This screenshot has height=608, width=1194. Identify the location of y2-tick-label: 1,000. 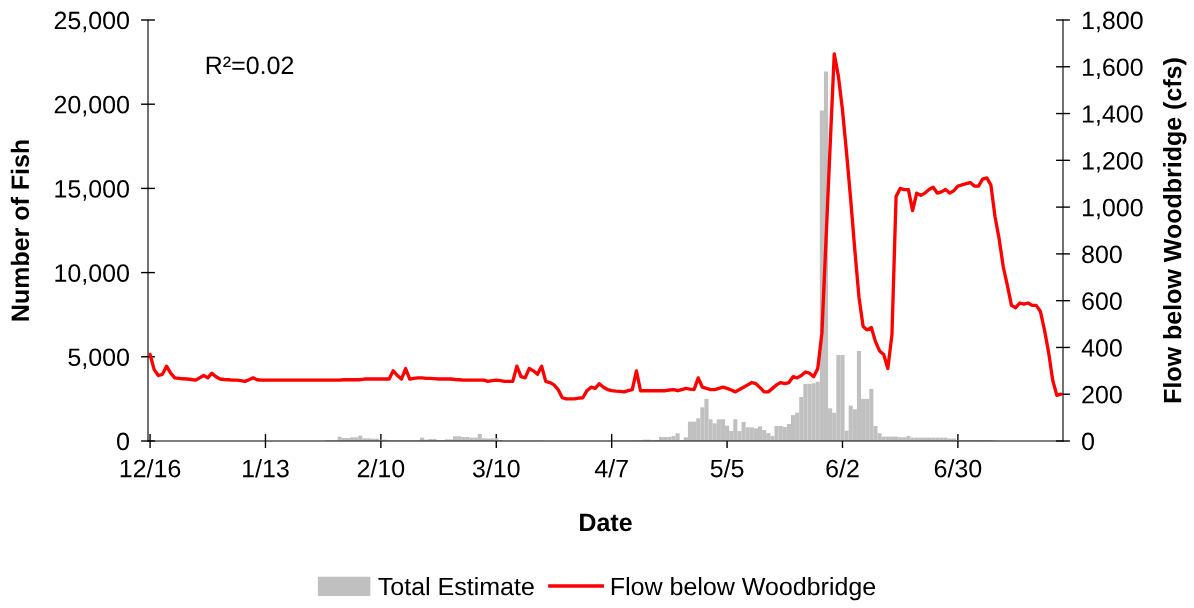
(1112, 209).